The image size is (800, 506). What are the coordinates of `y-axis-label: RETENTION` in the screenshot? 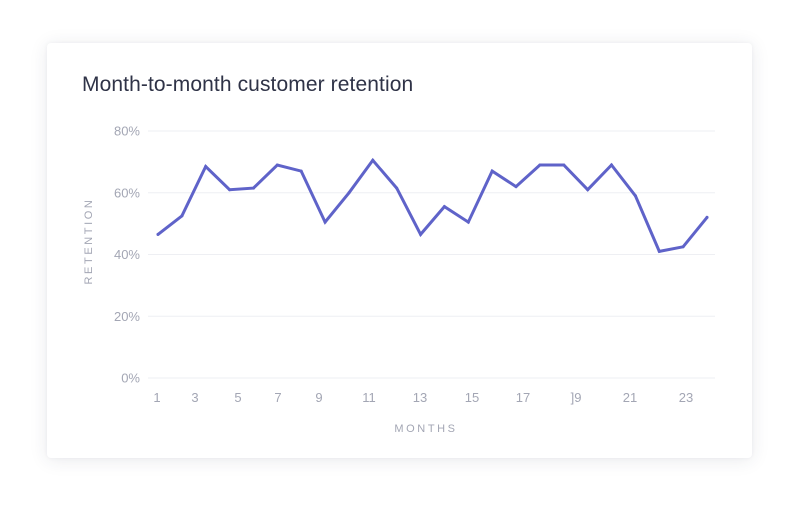 It's located at (89, 241).